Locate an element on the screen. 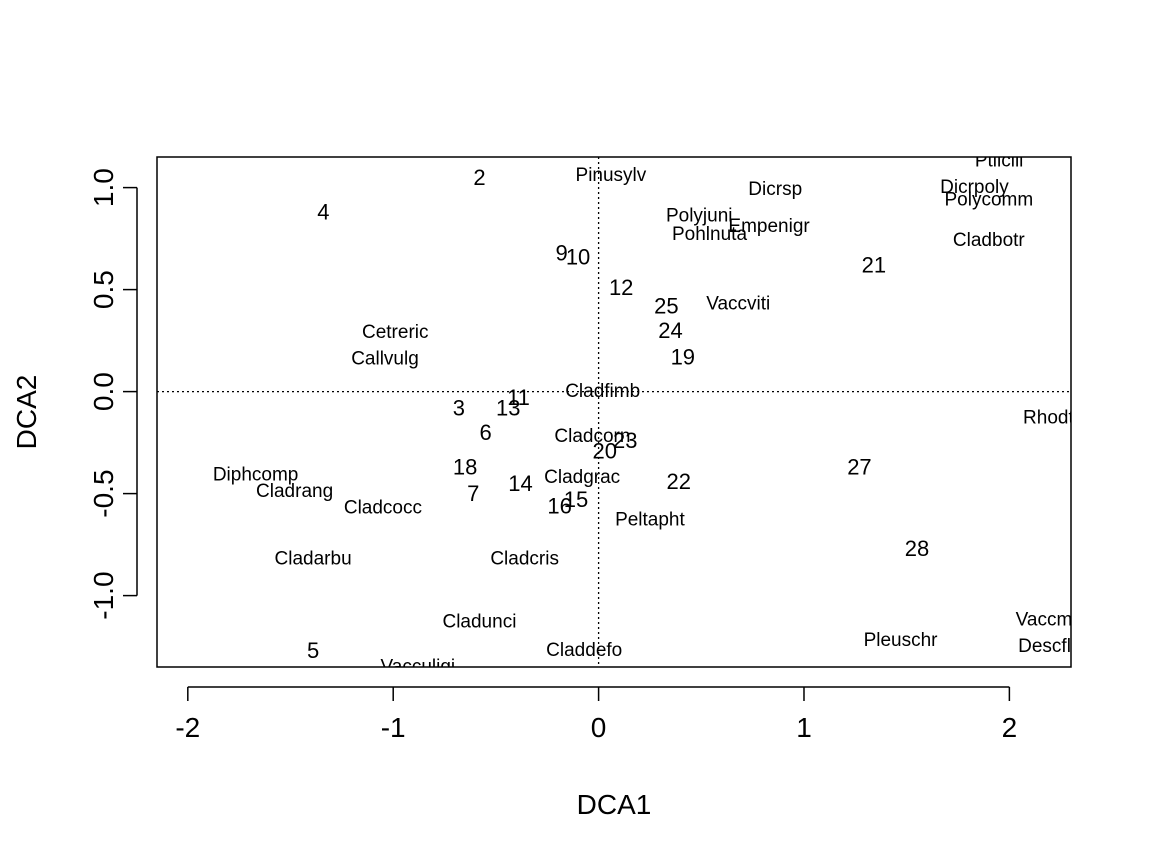 This screenshot has height=864, width=1152. site-label: 10 is located at coordinates (578, 256).